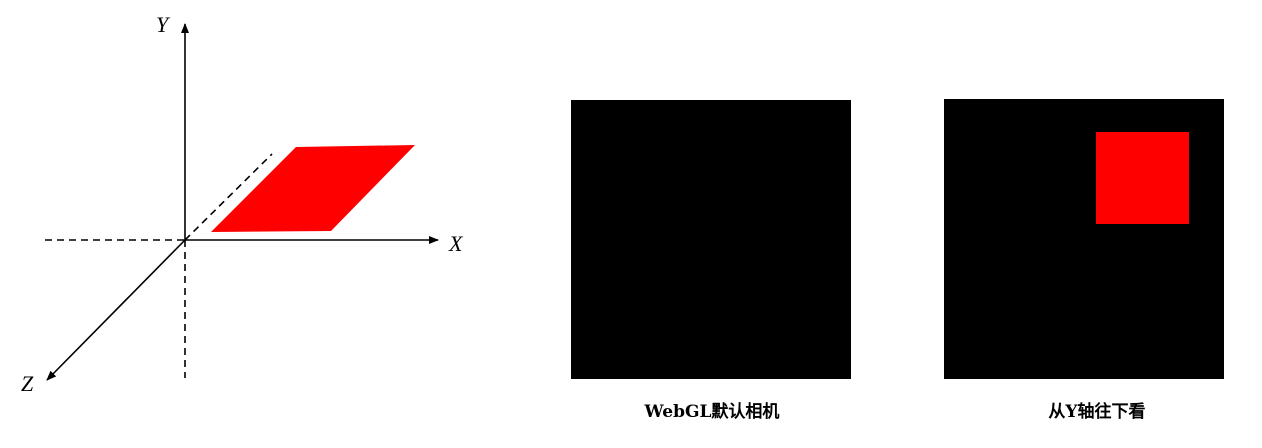  What do you see at coordinates (27, 383) in the screenshot?
I see `z-axis-label: Z` at bounding box center [27, 383].